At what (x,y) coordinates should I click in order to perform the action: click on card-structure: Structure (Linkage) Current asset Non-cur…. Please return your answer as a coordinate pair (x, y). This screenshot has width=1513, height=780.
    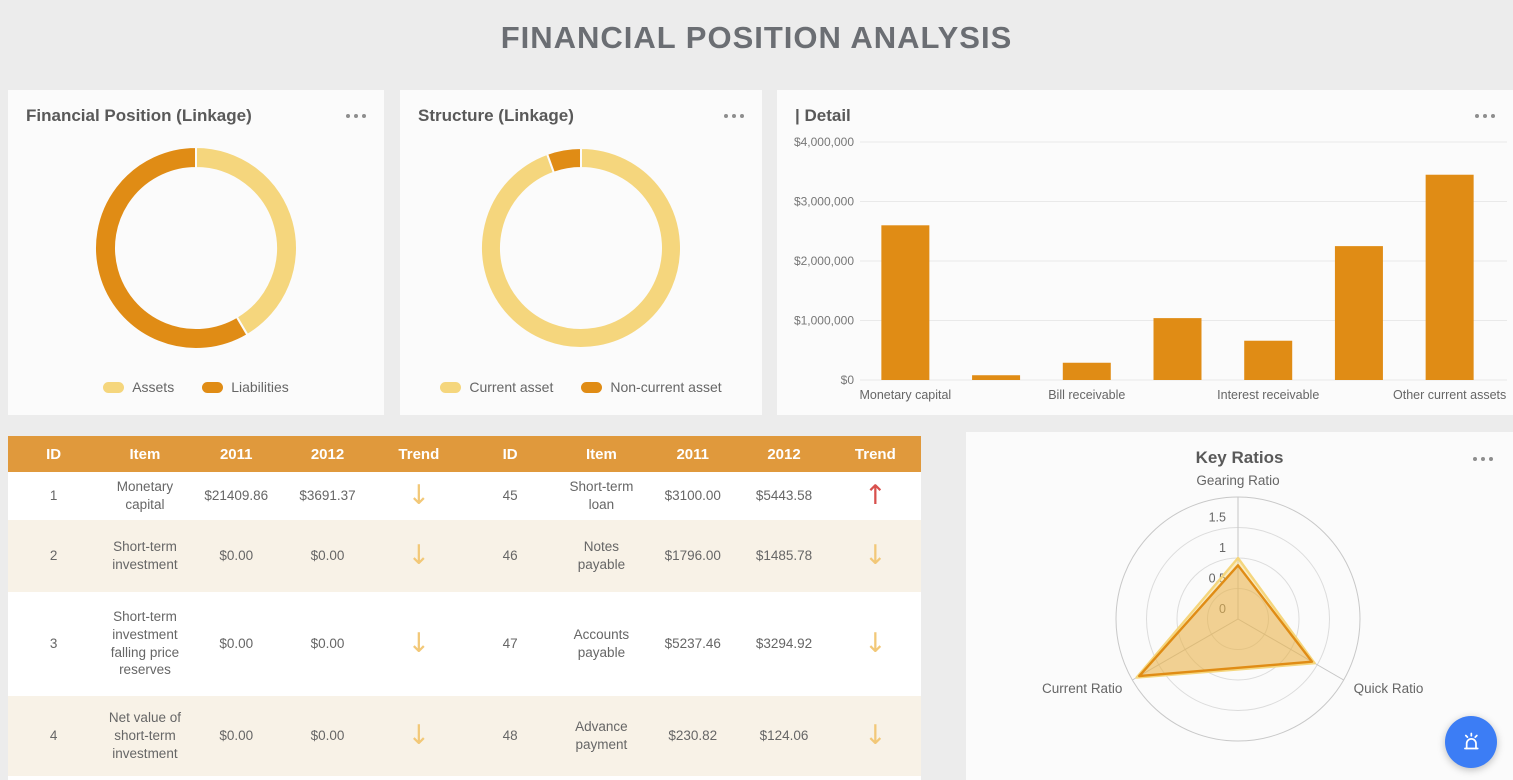
    Looking at the image, I should click on (581, 252).